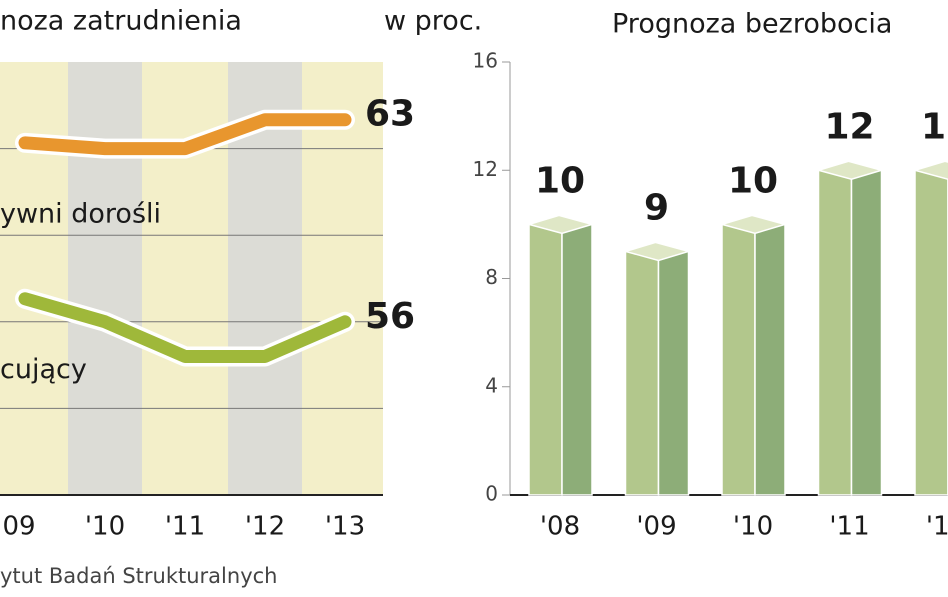 The height and width of the screenshot is (597, 948). What do you see at coordinates (390, 114) in the screenshot?
I see `value-label: 63` at bounding box center [390, 114].